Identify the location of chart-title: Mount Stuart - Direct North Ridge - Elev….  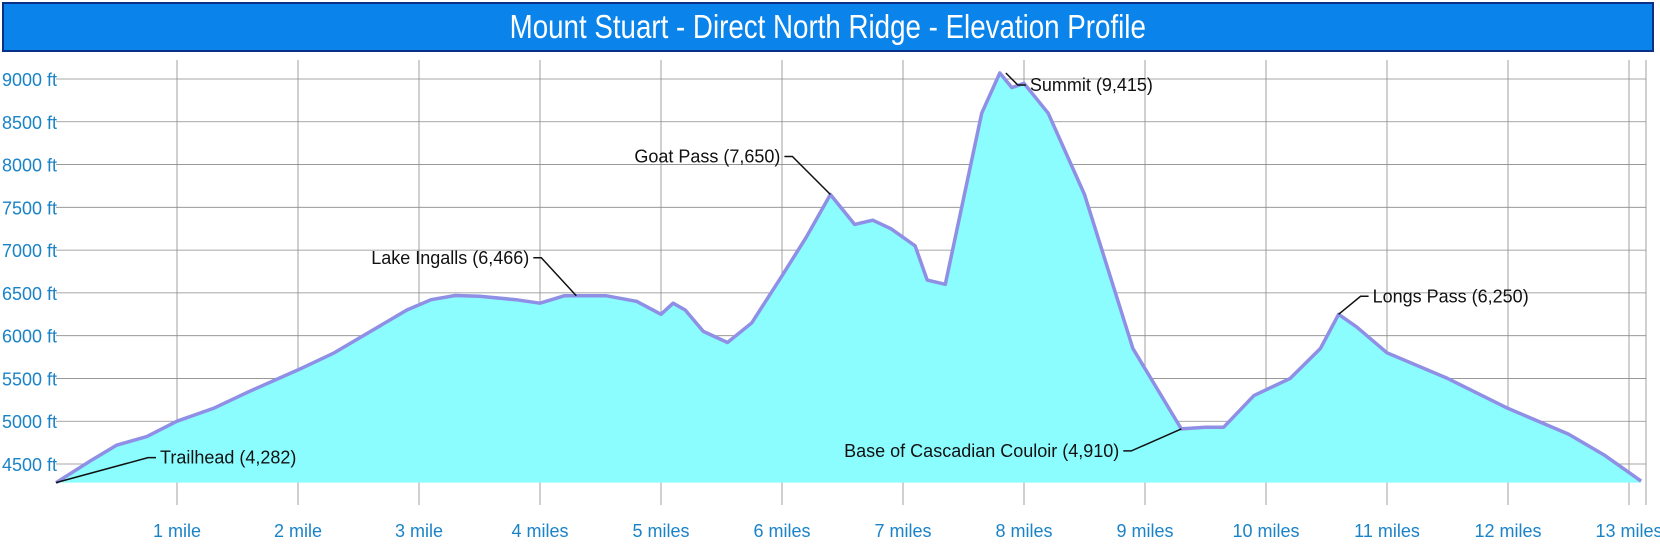
(828, 26).